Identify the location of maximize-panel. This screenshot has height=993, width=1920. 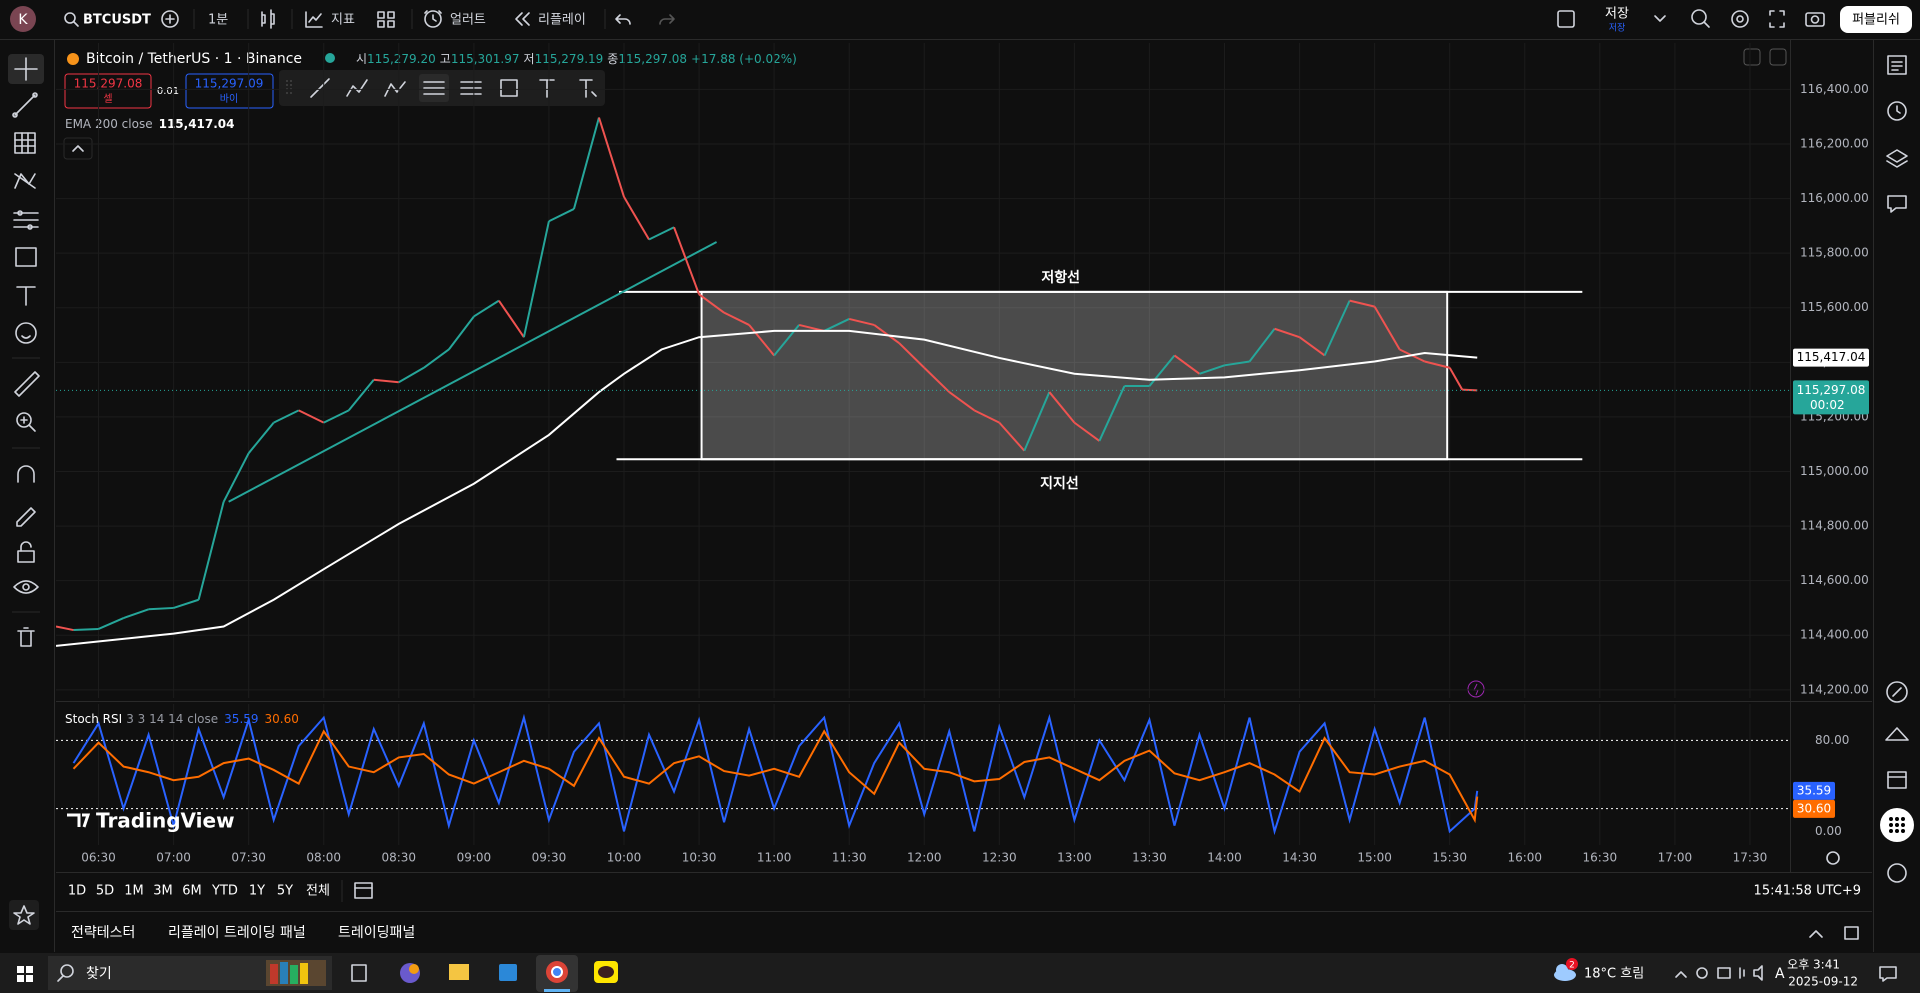
(1851, 933).